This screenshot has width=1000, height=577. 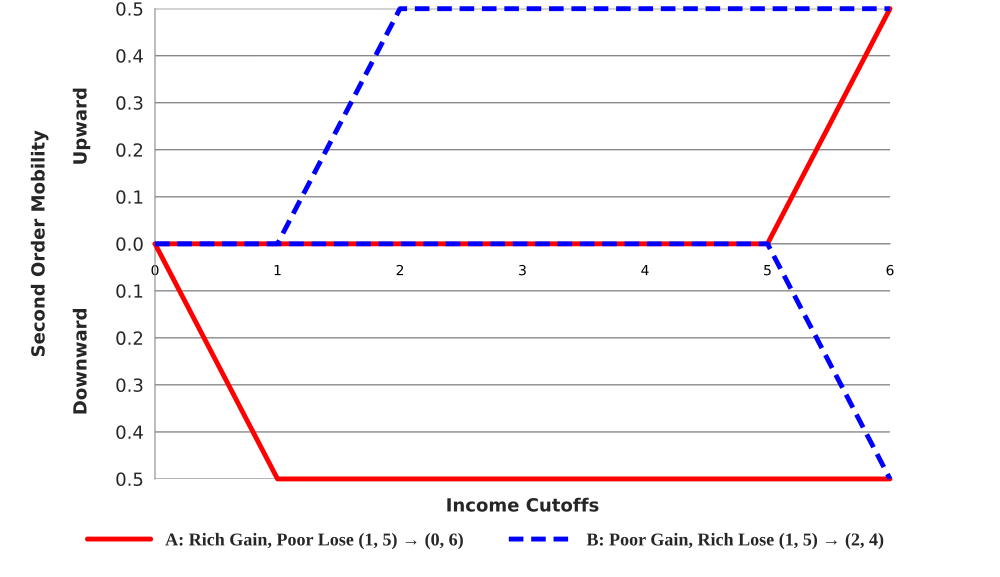 I want to click on legend-label: A: Rich Gain, Poor Lose (1, 5) → (0, 6), so click(x=314, y=541).